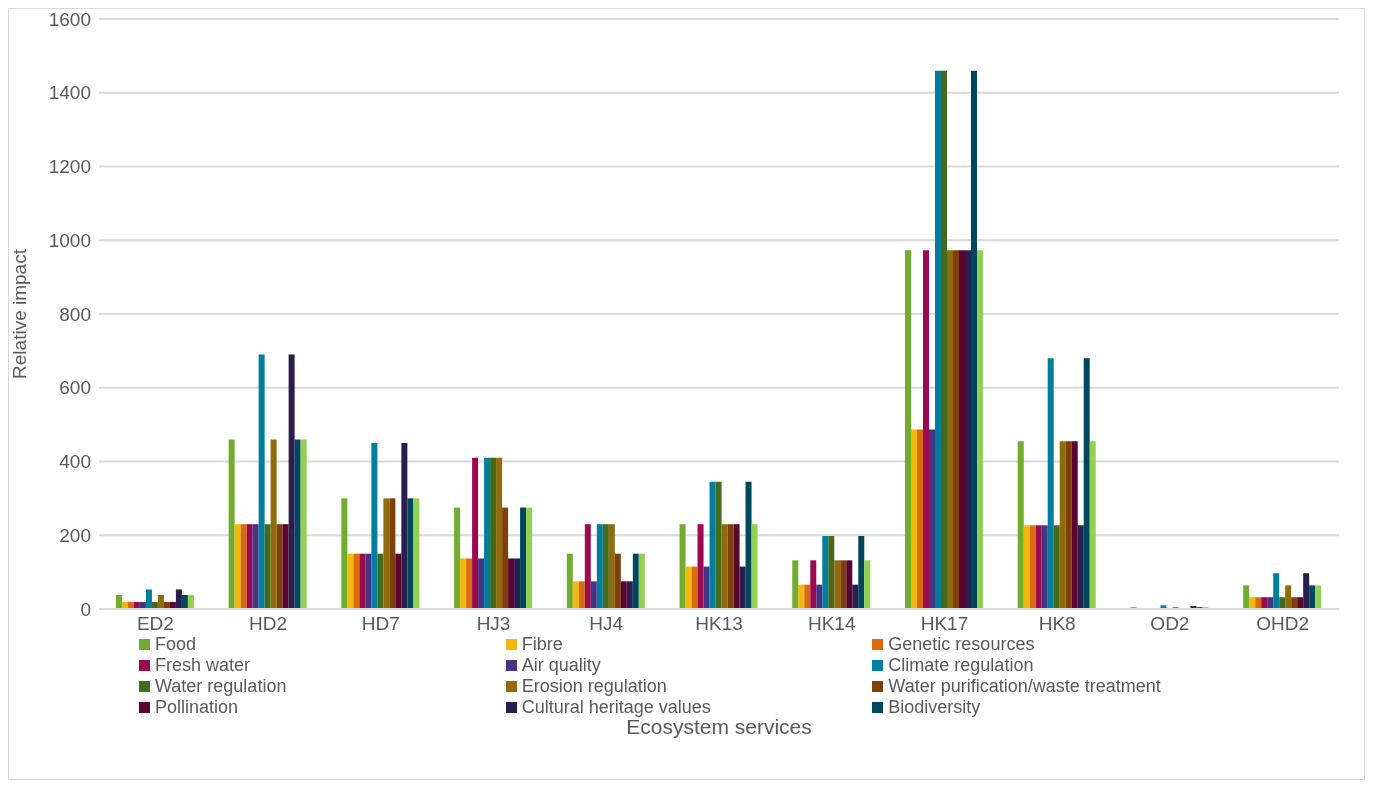 The width and height of the screenshot is (1373, 800). I want to click on y-tick-label: 1600, so click(69, 19).